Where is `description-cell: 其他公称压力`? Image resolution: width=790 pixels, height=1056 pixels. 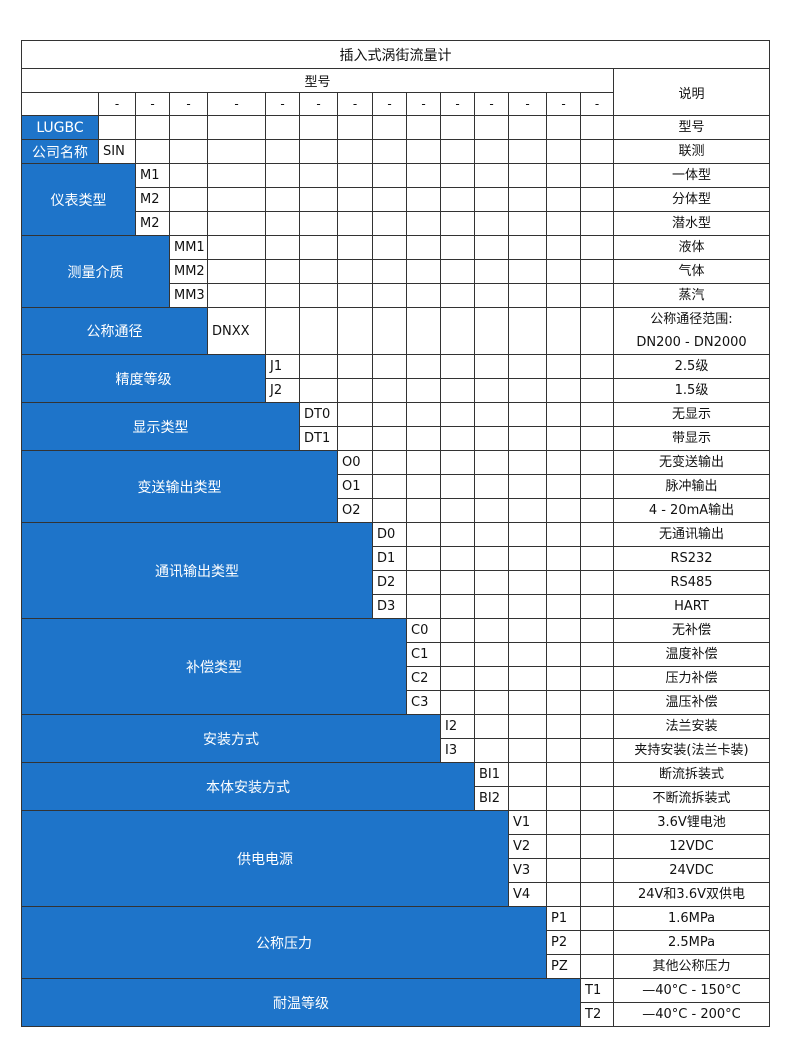
description-cell: 其他公称压力 is located at coordinates (691, 967).